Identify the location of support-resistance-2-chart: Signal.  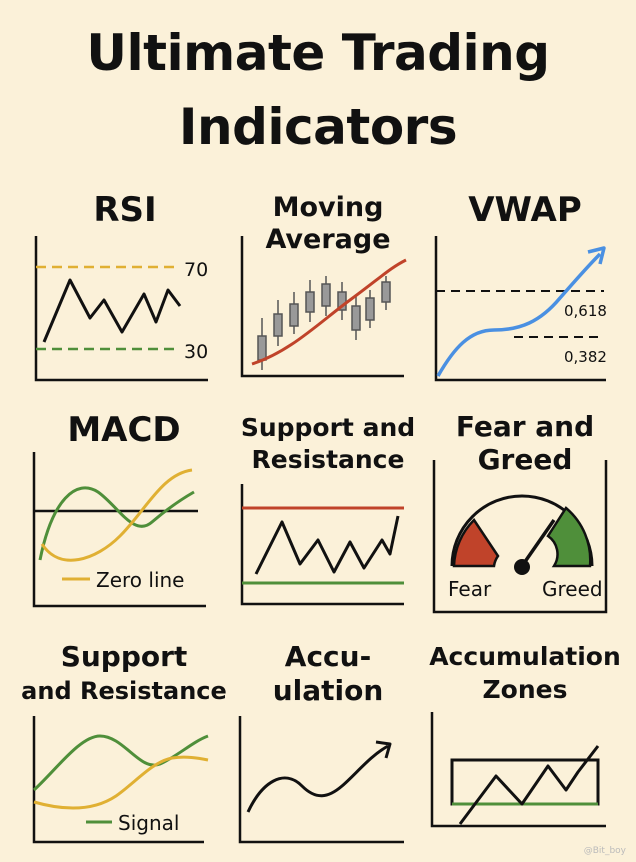
(120, 780).